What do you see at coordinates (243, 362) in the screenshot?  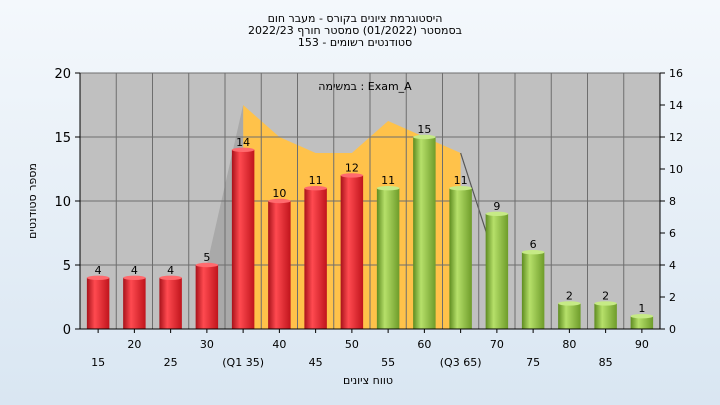 I see `x-tick-label: (Q1 35)` at bounding box center [243, 362].